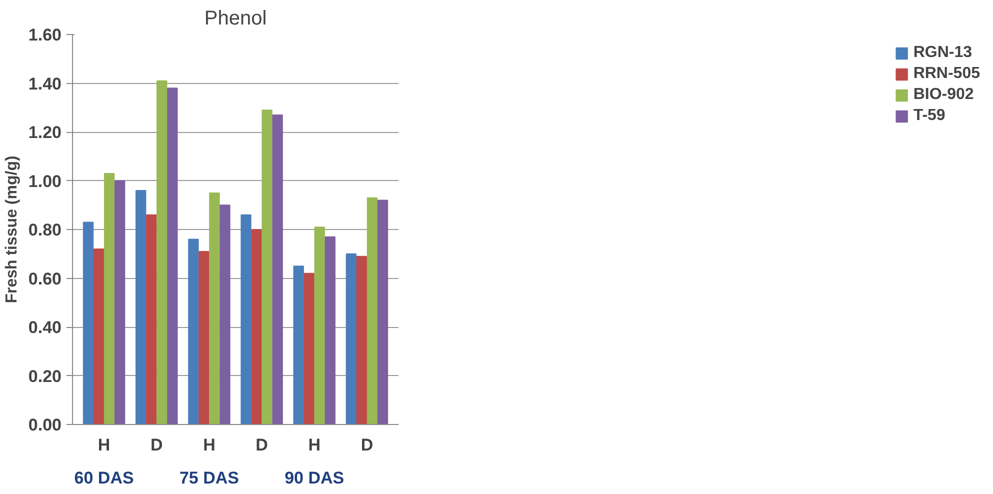 This screenshot has width=993, height=494. What do you see at coordinates (45, 84) in the screenshot?
I see `y-tick-label: 1.40` at bounding box center [45, 84].